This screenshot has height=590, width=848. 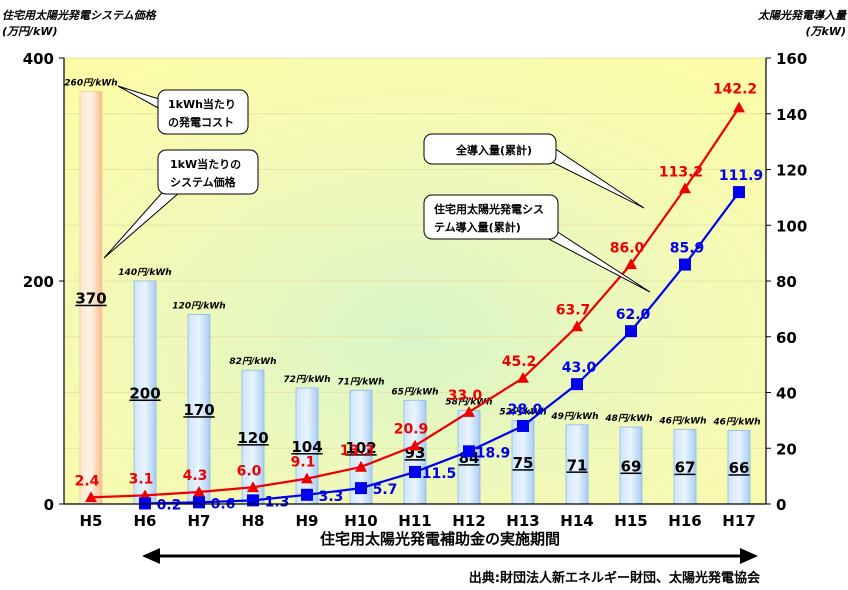 I want to click on total-series-label: 45.2, so click(x=519, y=362).